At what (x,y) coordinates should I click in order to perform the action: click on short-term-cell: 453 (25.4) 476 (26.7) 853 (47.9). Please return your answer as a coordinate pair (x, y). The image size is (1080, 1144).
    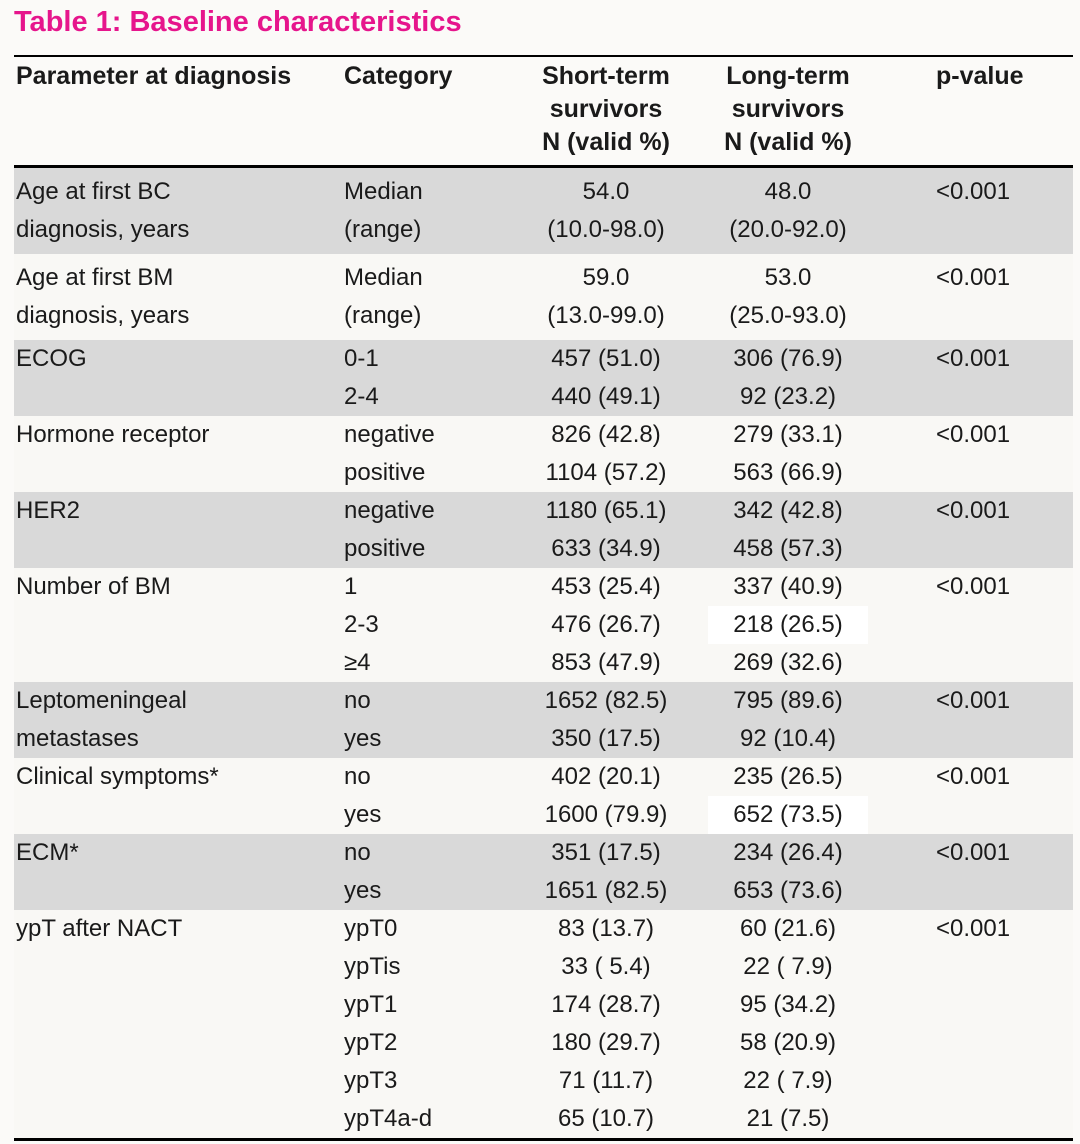
    Looking at the image, I should click on (606, 625).